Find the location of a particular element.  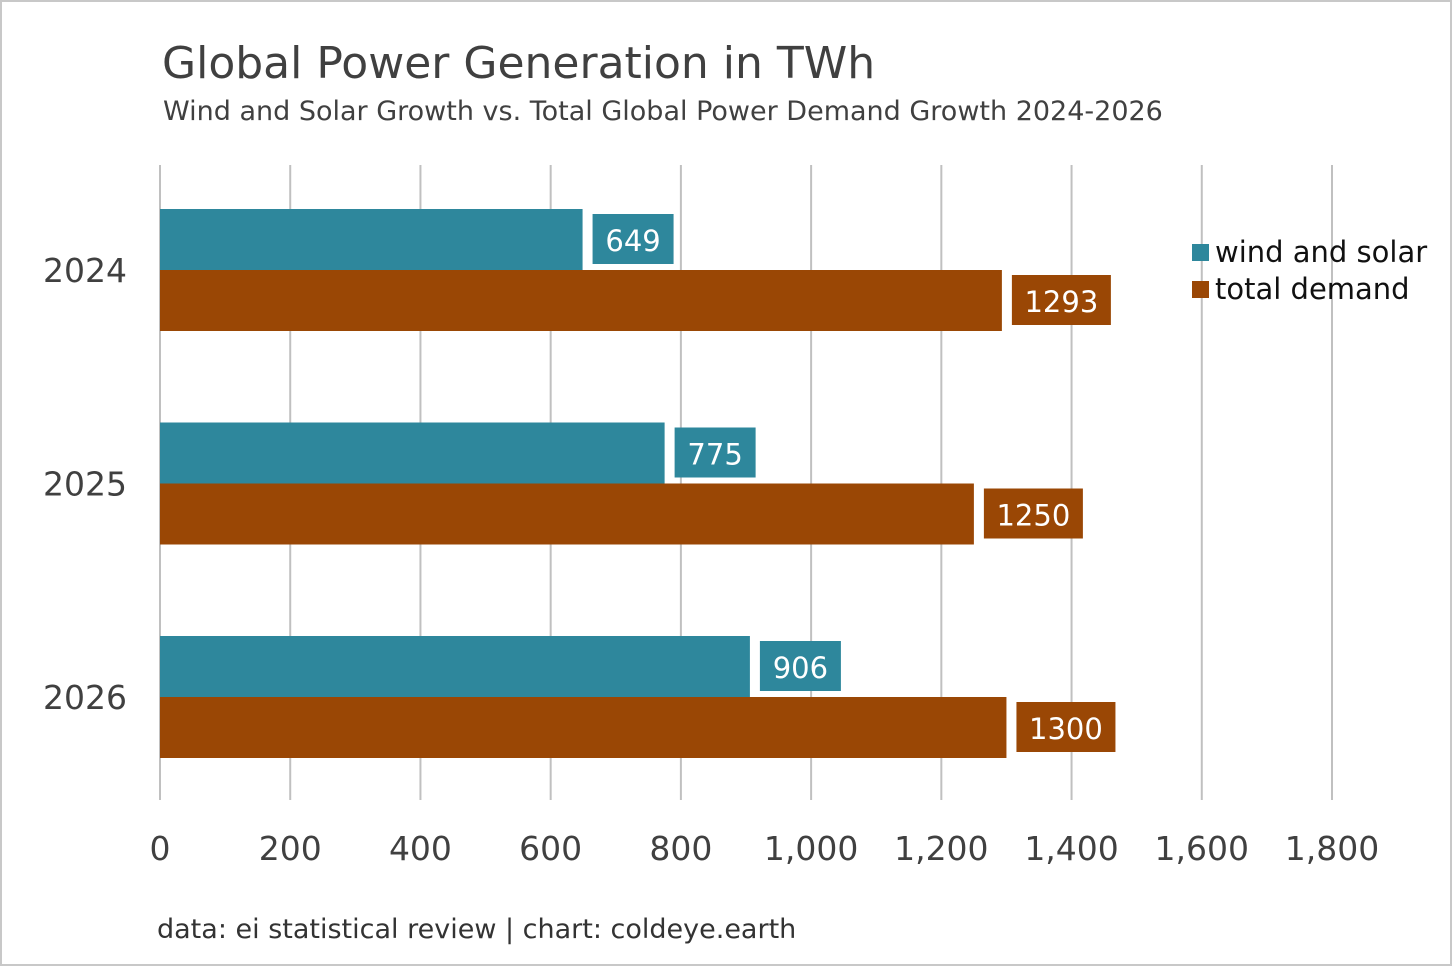

legend-label: total demand is located at coordinates (1312, 289).